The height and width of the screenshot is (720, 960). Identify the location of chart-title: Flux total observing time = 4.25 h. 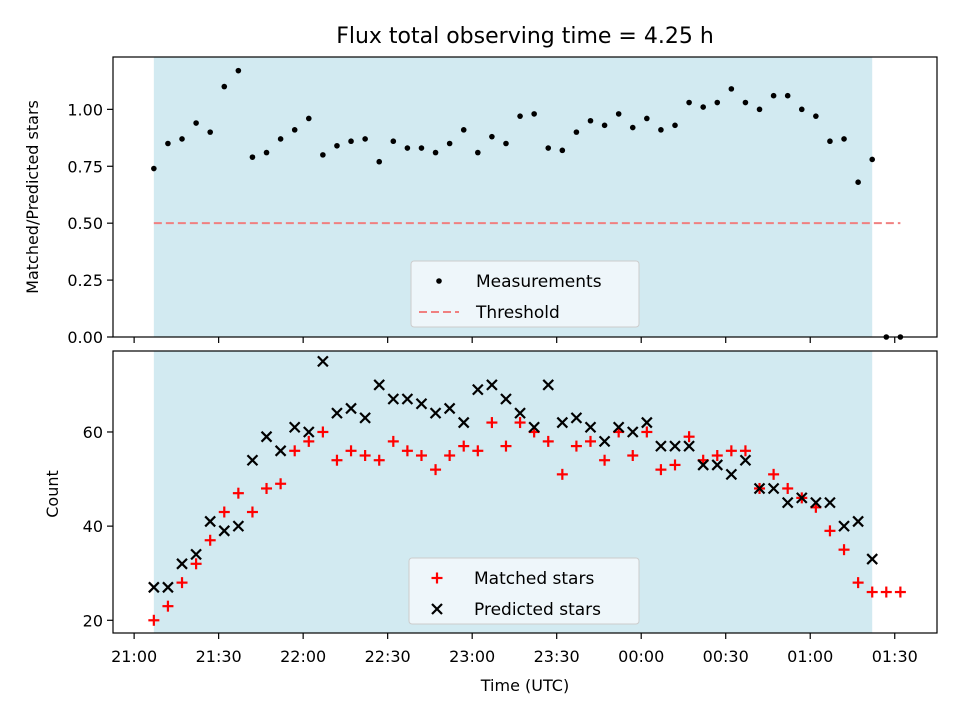
(525, 36).